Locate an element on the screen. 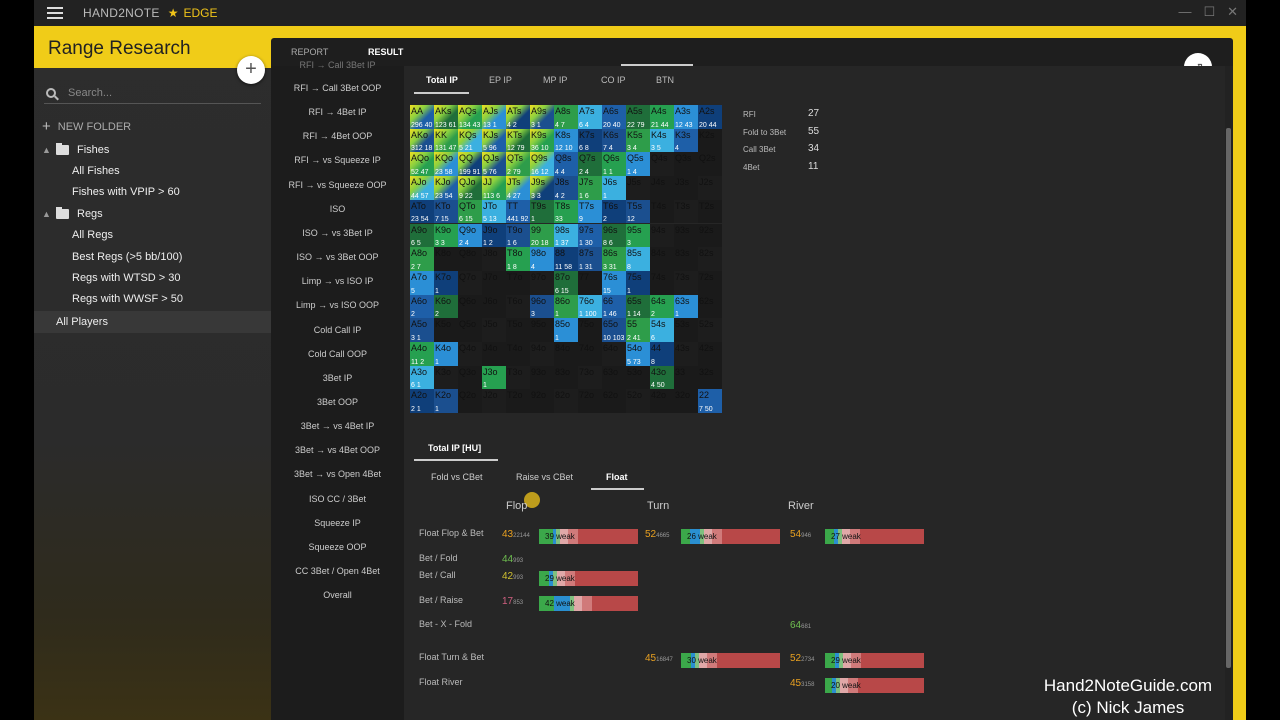  range-cell: 72s is located at coordinates (710, 282).